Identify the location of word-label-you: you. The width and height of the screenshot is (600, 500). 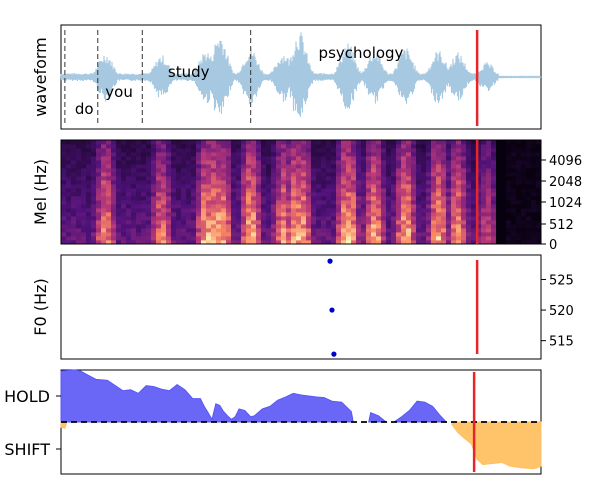
(119, 92).